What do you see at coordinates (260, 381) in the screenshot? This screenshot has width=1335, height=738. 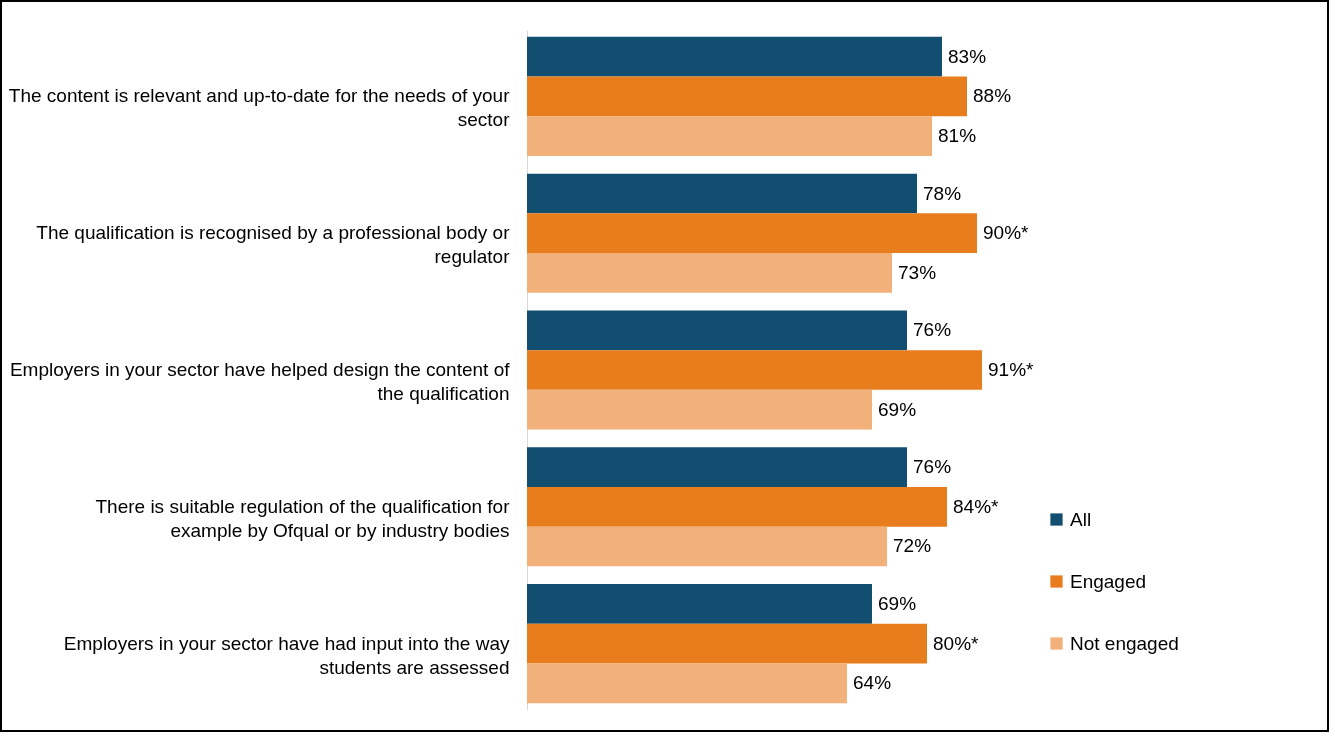 I see `y-tick-label: Employers in your sector have helped design the content of the qualification` at bounding box center [260, 381].